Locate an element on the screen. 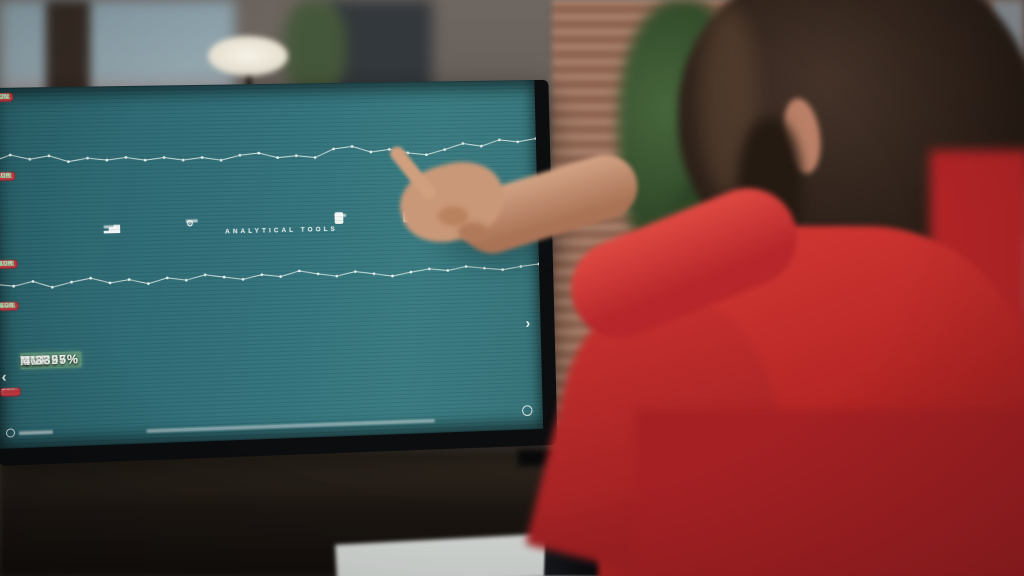  ticker-column: WUN 3.275 ▲ BOP 0.632 ▲ is located at coordinates (32, 391).